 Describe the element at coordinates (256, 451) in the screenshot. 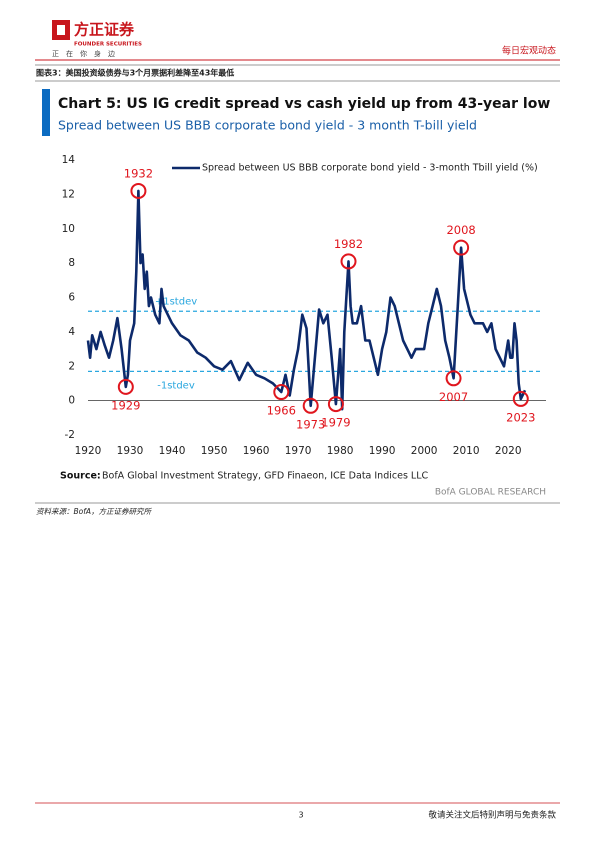

I see `x-tick-label: 1960` at that location.